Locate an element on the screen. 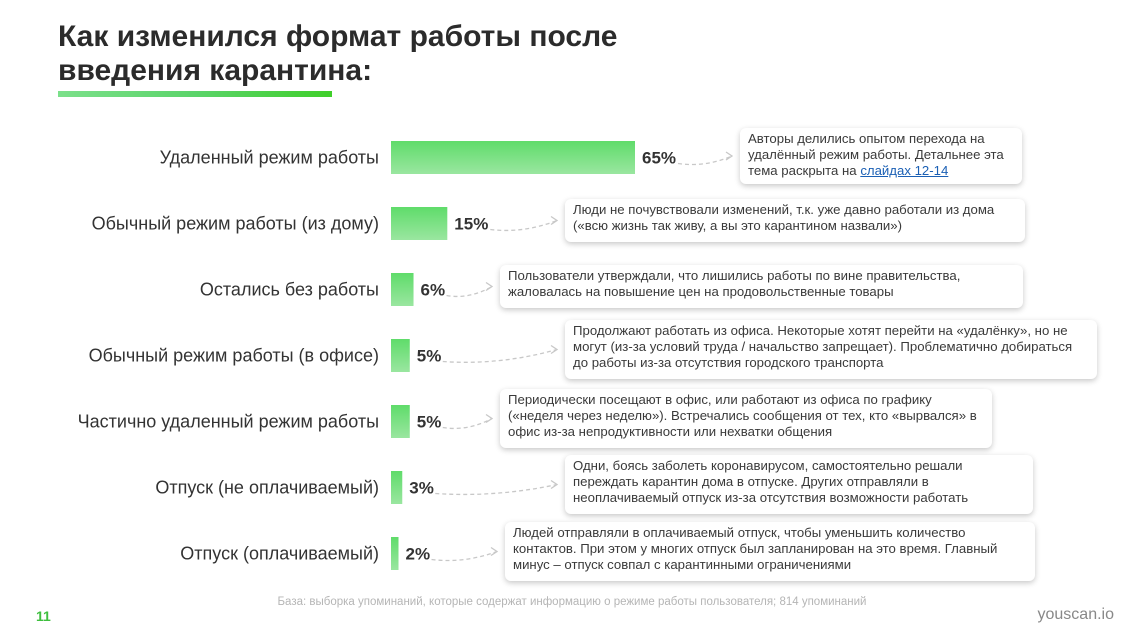  category-label: Частично удаленный режим работы is located at coordinates (228, 422).